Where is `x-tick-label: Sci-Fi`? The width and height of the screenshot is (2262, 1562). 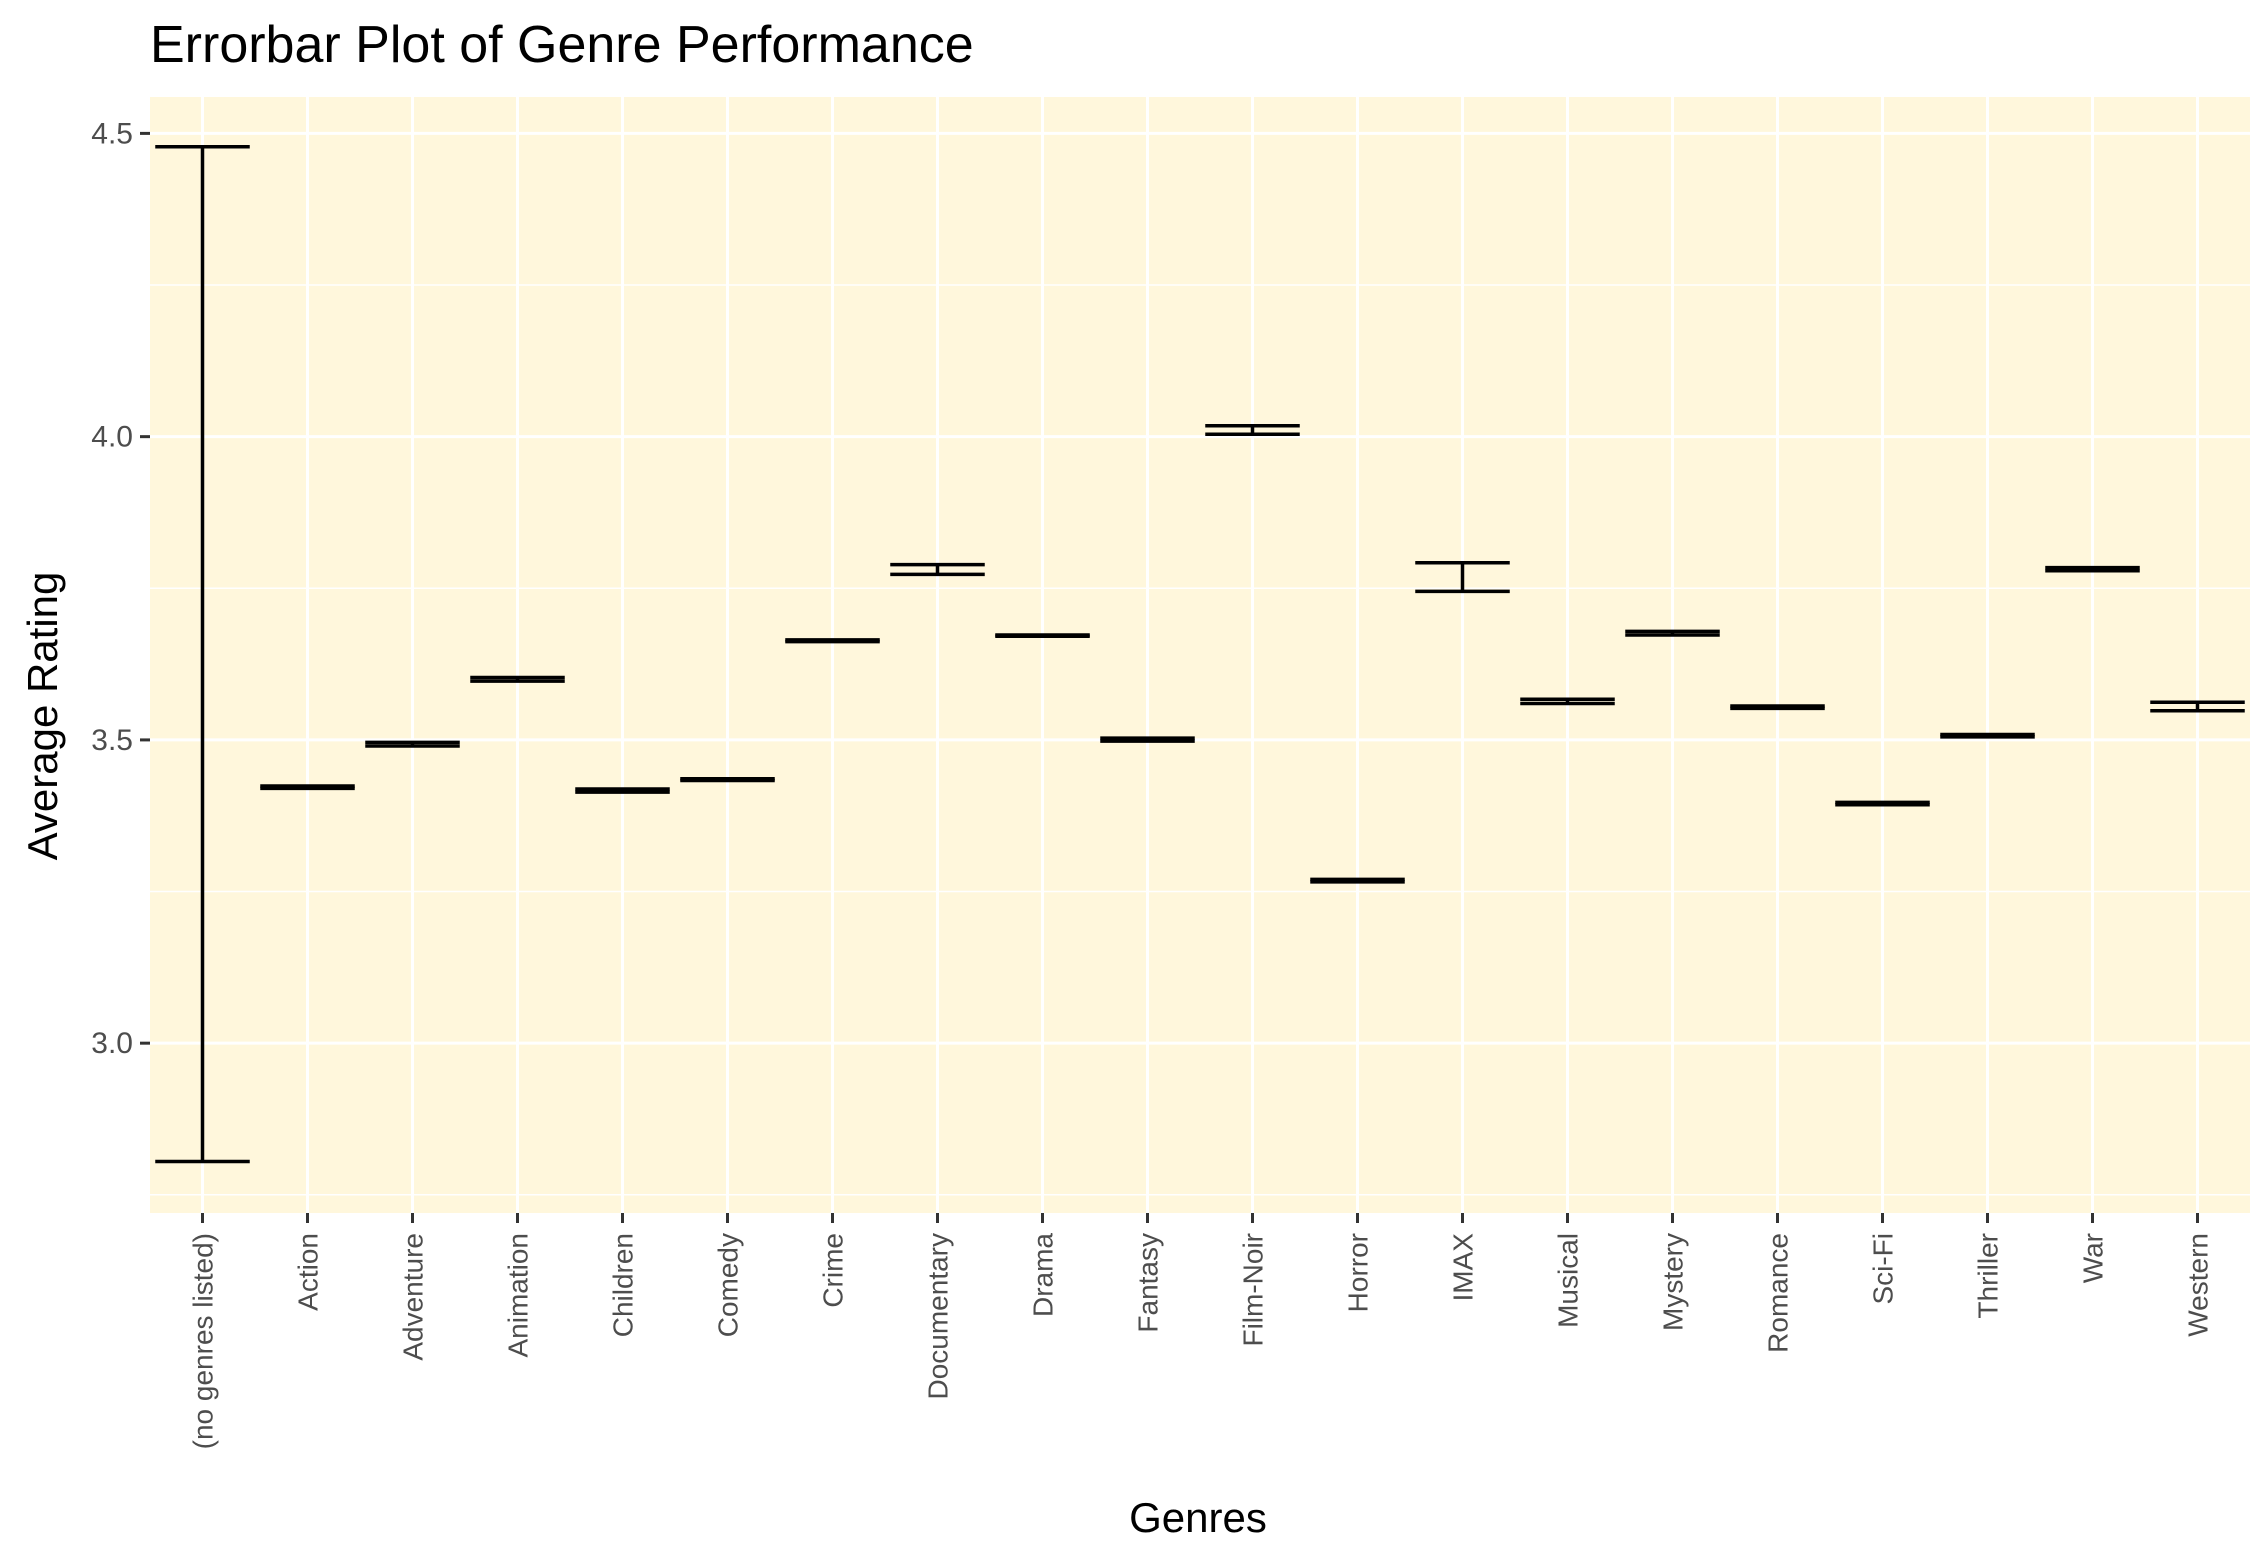
x-tick-label: Sci-Fi is located at coordinates (1883, 1269).